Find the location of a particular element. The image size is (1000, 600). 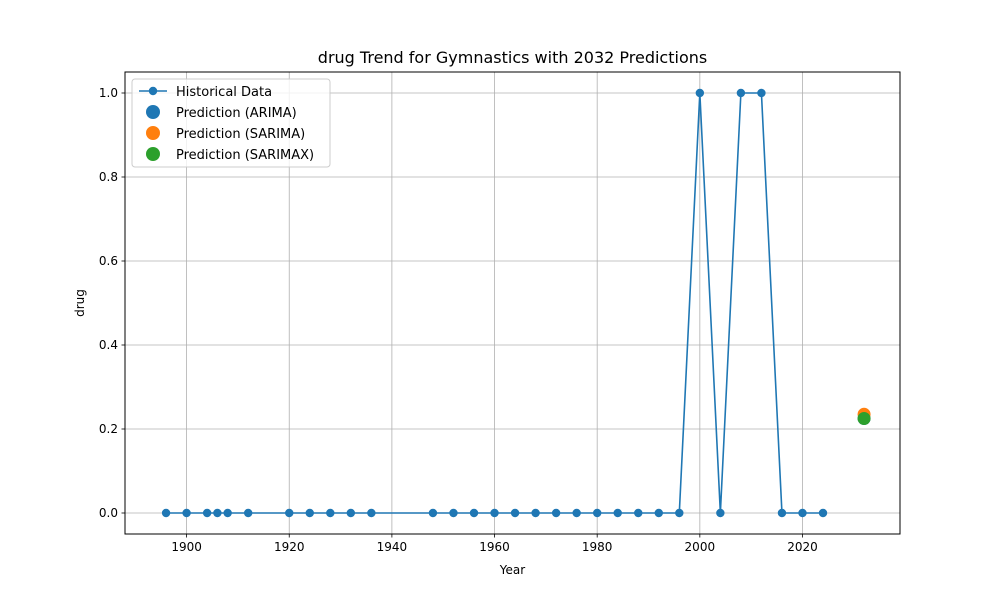

legend-label: Prediction (ARIMA) is located at coordinates (236, 113).